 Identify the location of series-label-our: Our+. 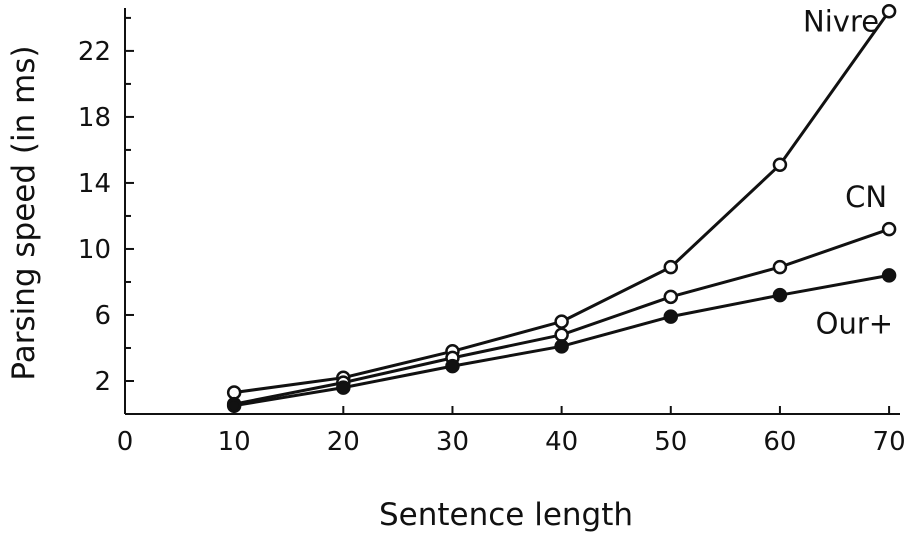
(854, 323).